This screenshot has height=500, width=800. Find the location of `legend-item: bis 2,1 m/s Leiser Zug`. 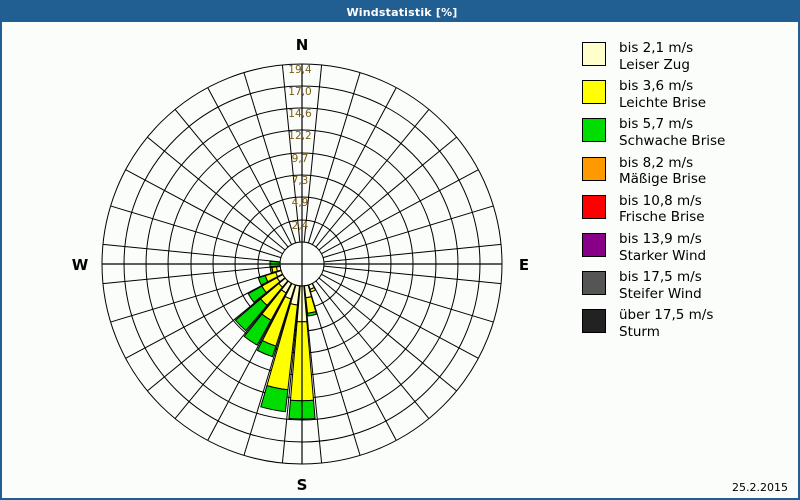

legend-item: bis 2,1 m/s Leiser Zug is located at coordinates (688, 56).